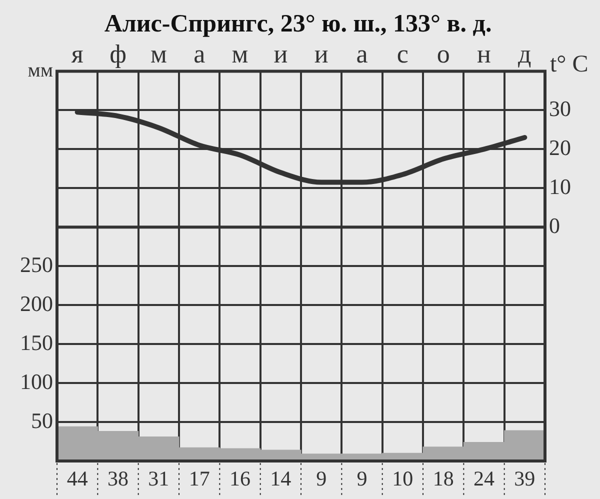 This screenshot has height=499, width=600. I want to click on data-label: 24, so click(484, 478).